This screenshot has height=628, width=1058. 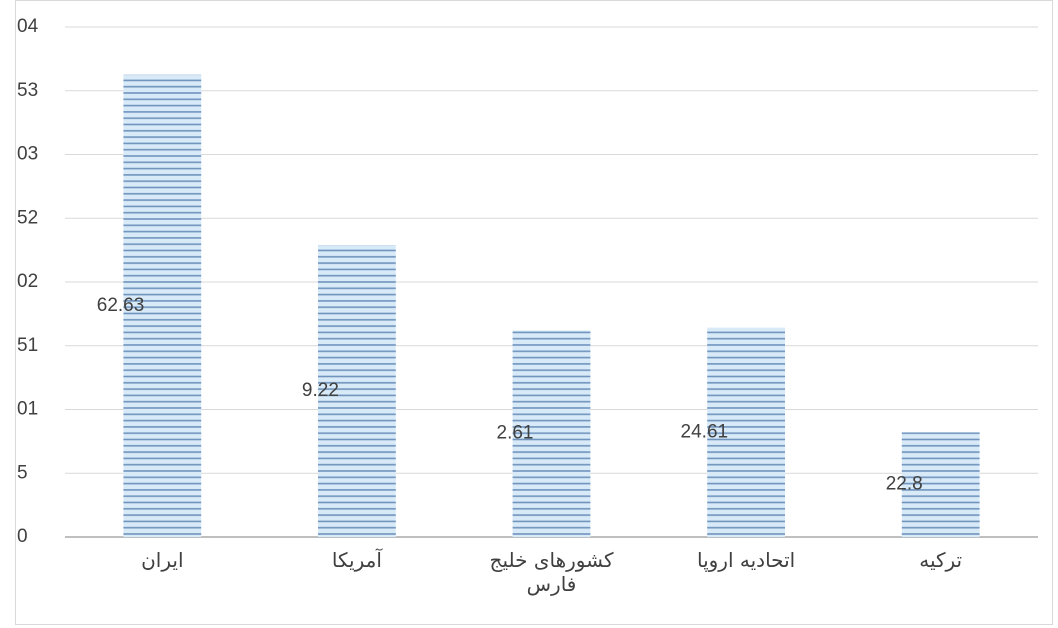 I want to click on data-label: 22.8, so click(x=904, y=484).